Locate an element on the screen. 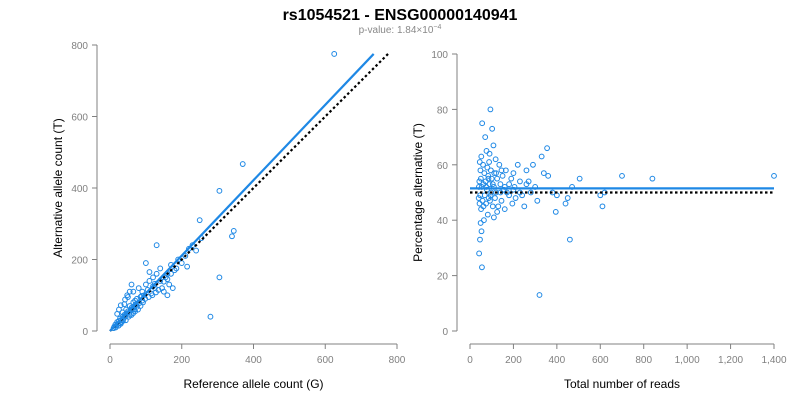 The image size is (800, 400). right-x-tick-label: 600 is located at coordinates (600, 360).